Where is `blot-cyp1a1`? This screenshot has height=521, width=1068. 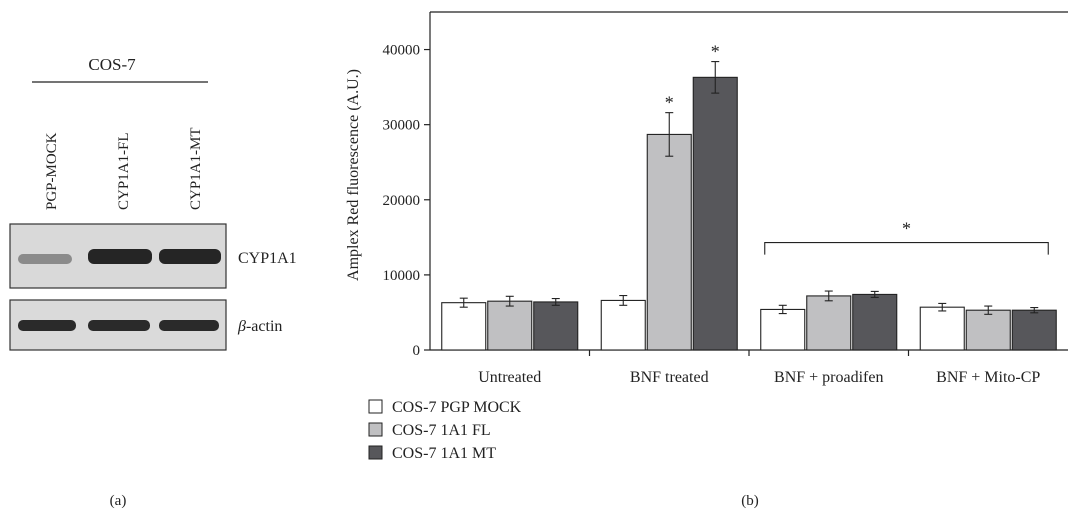
blot-cyp1a1 is located at coordinates (118, 256).